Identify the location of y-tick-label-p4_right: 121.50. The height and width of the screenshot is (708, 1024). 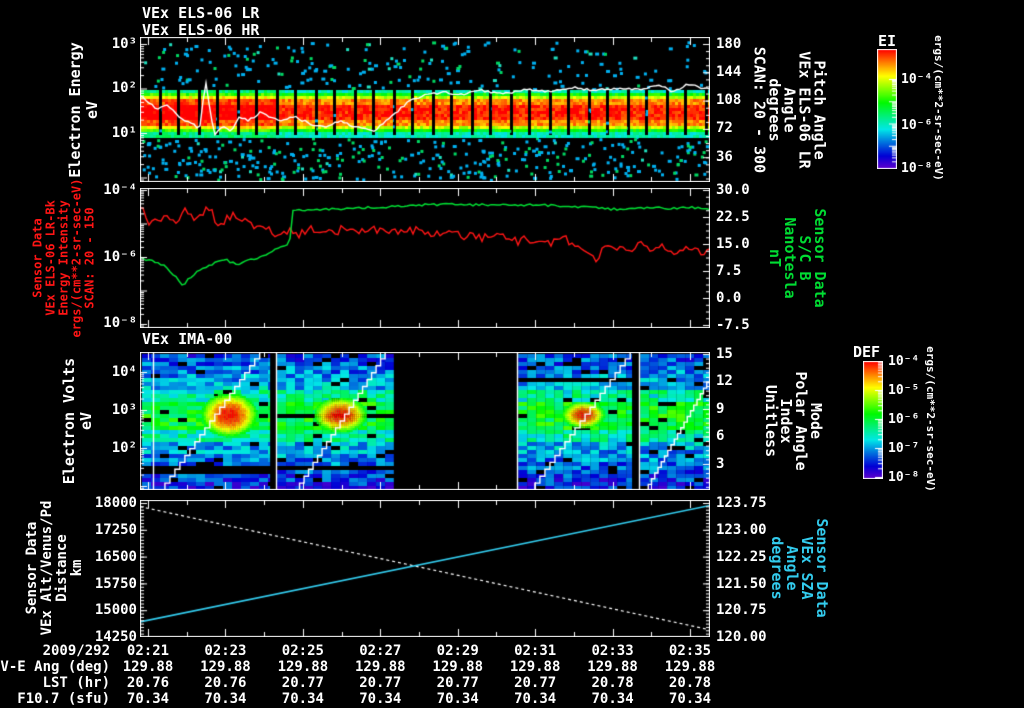
(741, 584).